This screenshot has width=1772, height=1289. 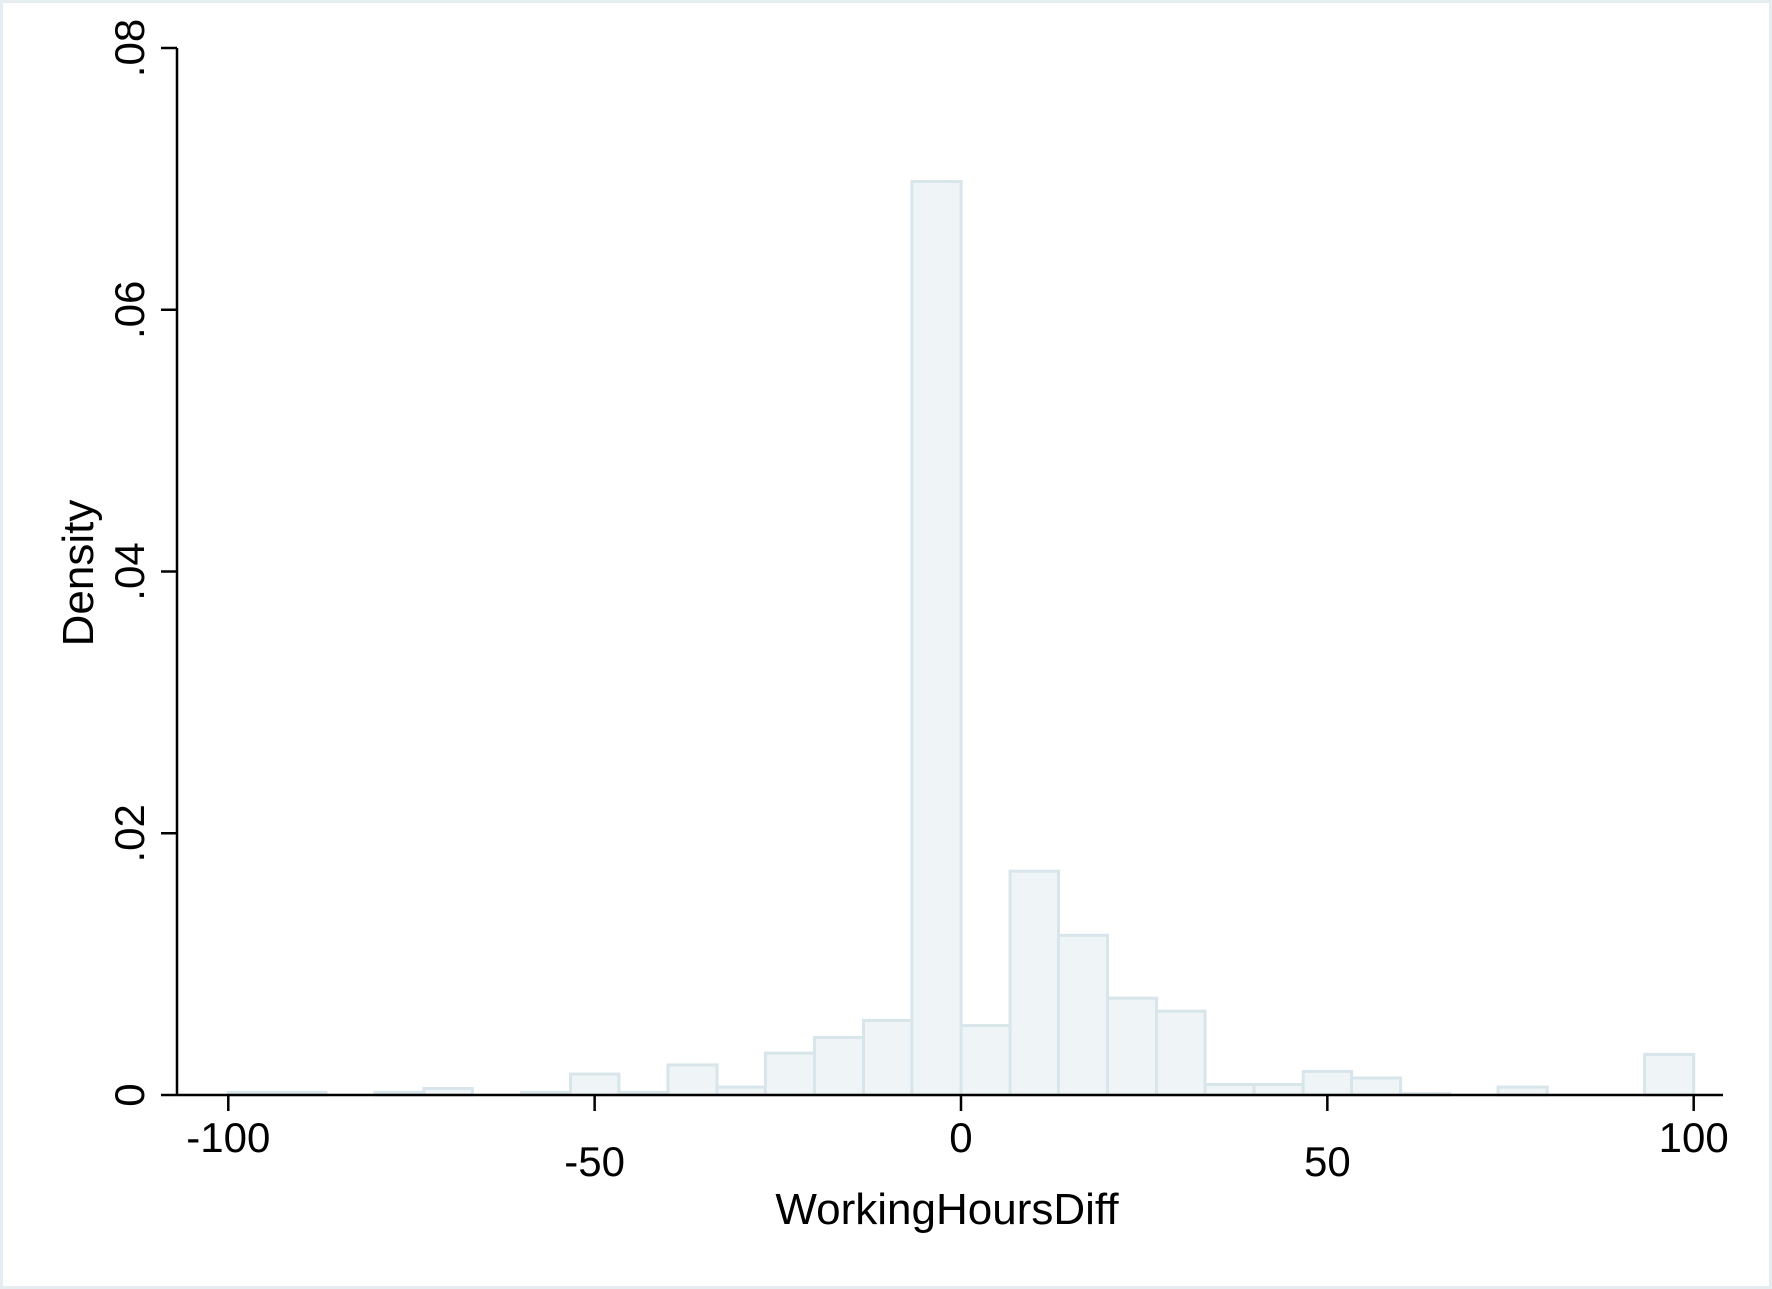 What do you see at coordinates (129, 571) in the screenshot?
I see `y-tick-label: .04` at bounding box center [129, 571].